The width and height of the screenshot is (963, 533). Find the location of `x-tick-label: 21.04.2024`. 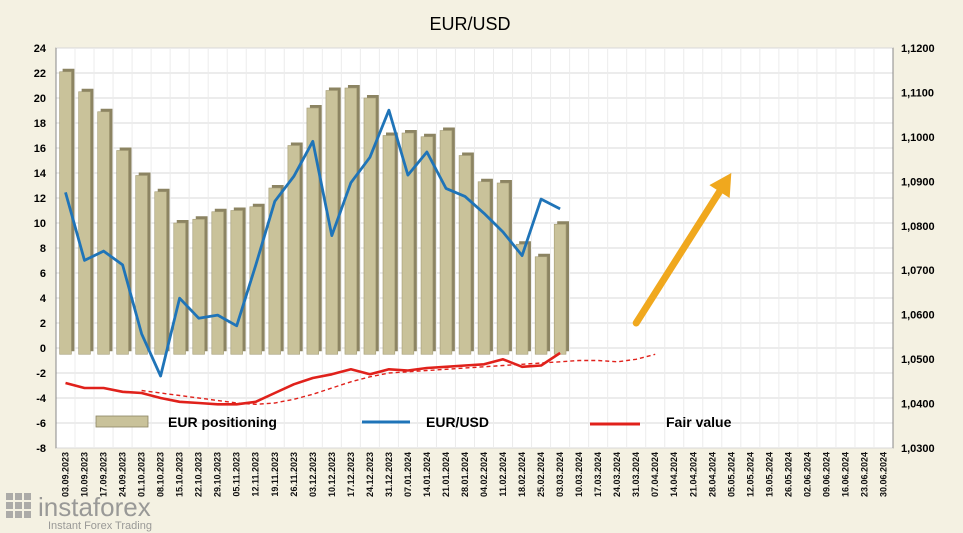

x-tick-label: 21.04.2024 is located at coordinates (693, 474).